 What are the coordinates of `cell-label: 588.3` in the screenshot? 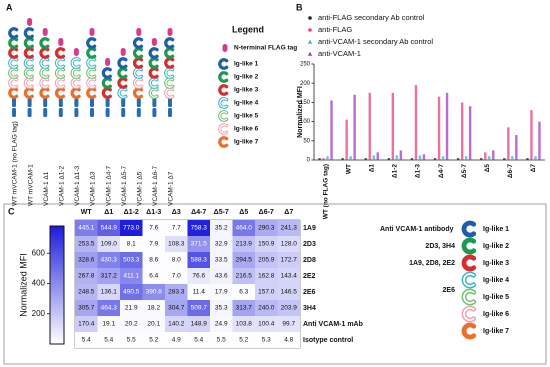 It's located at (199, 260).